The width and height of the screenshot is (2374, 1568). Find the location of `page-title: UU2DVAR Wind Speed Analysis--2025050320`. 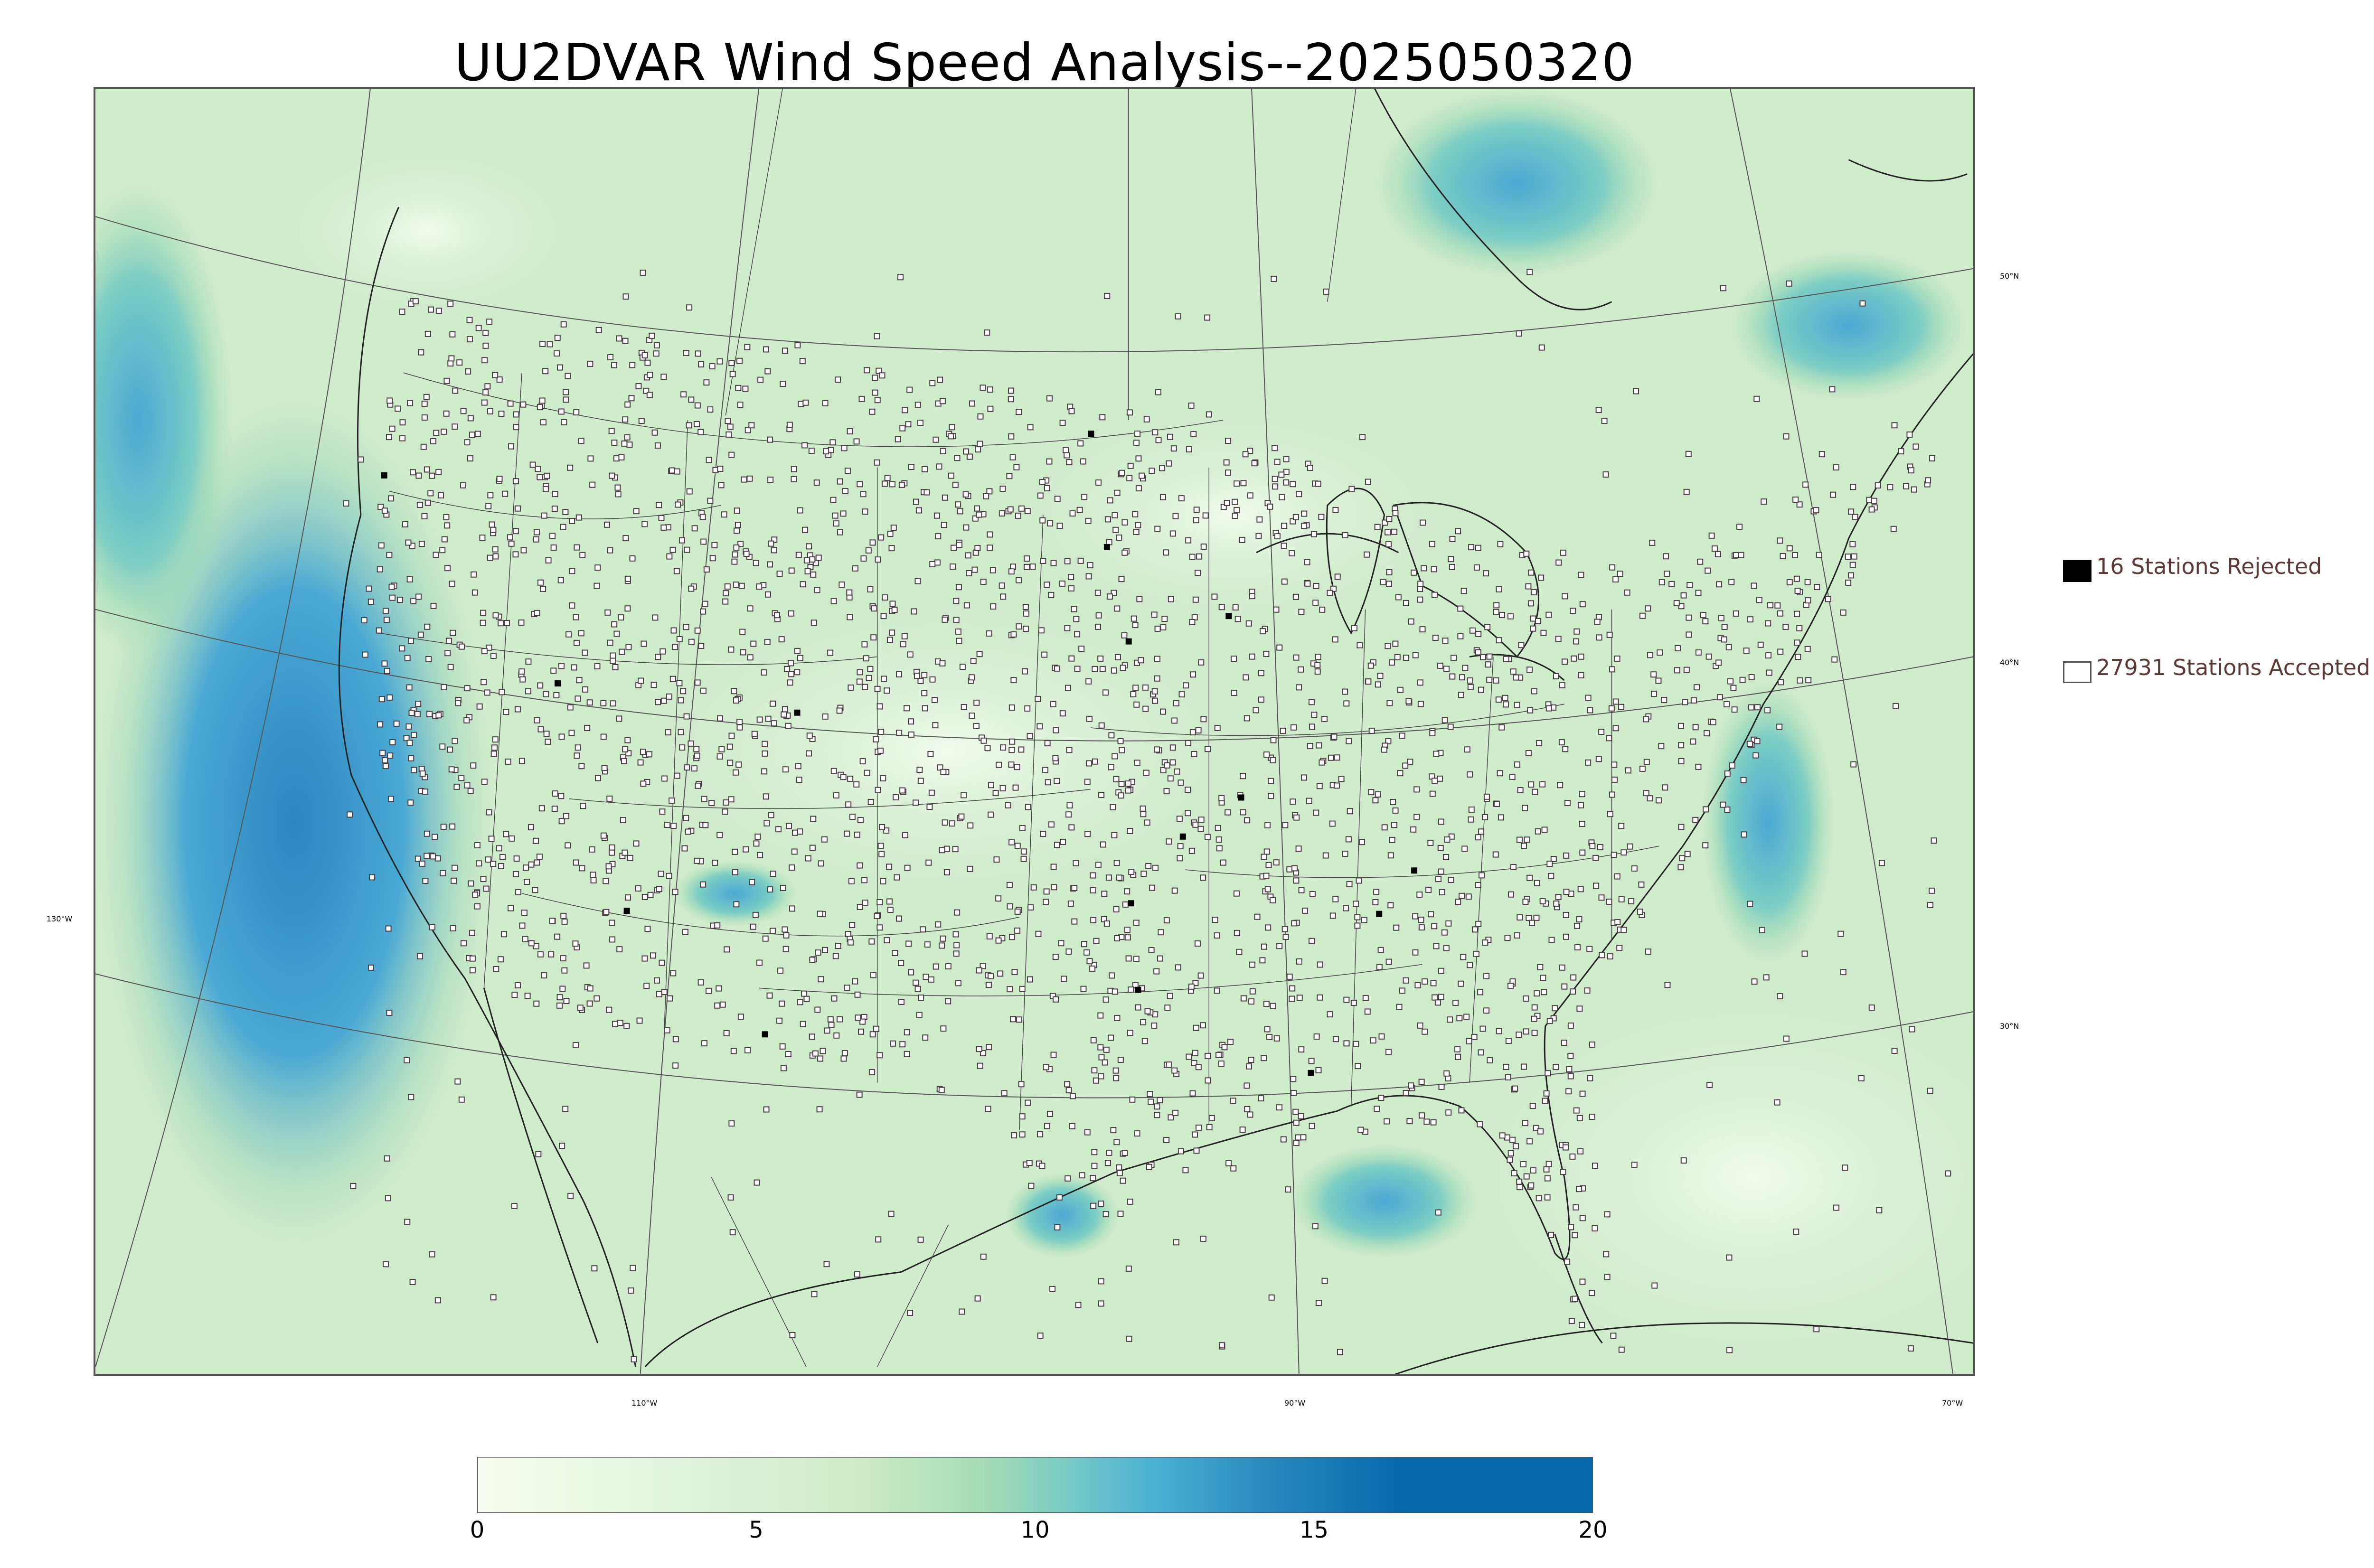

page-title: UU2DVAR Wind Speed Analysis--2025050320 is located at coordinates (1044, 63).